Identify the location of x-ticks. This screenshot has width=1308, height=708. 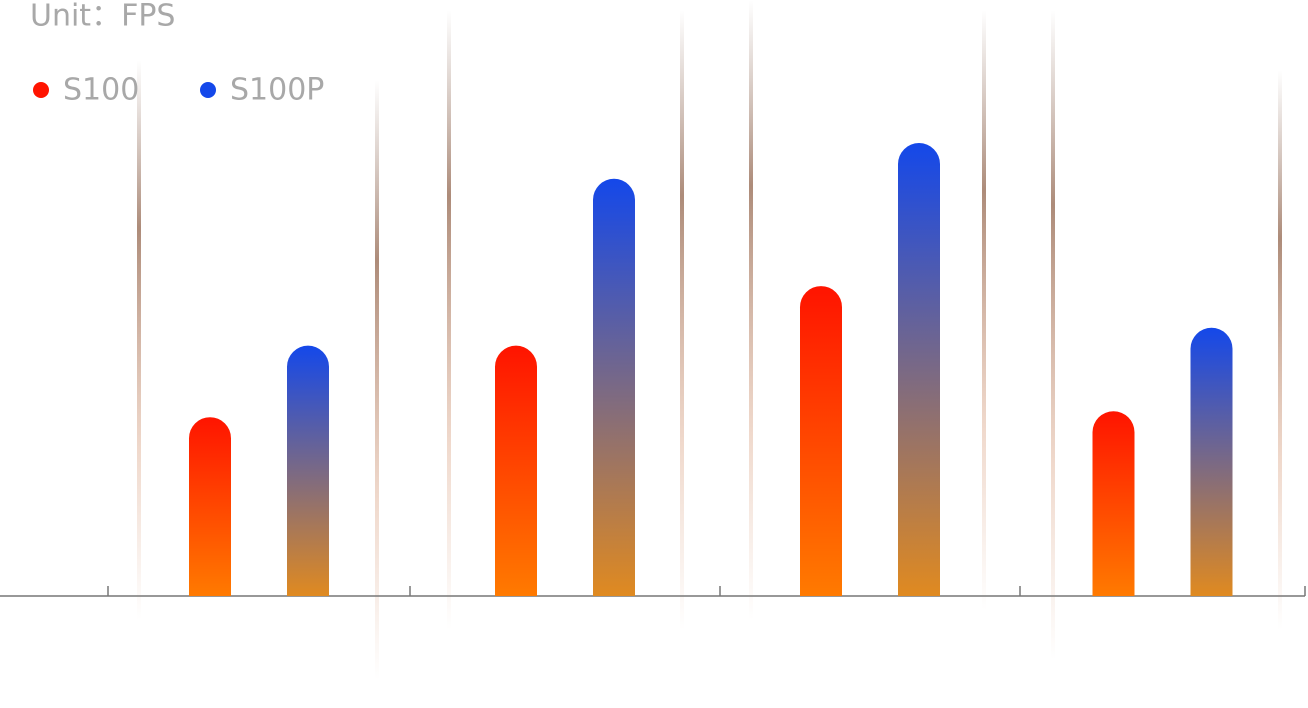
(706, 591).